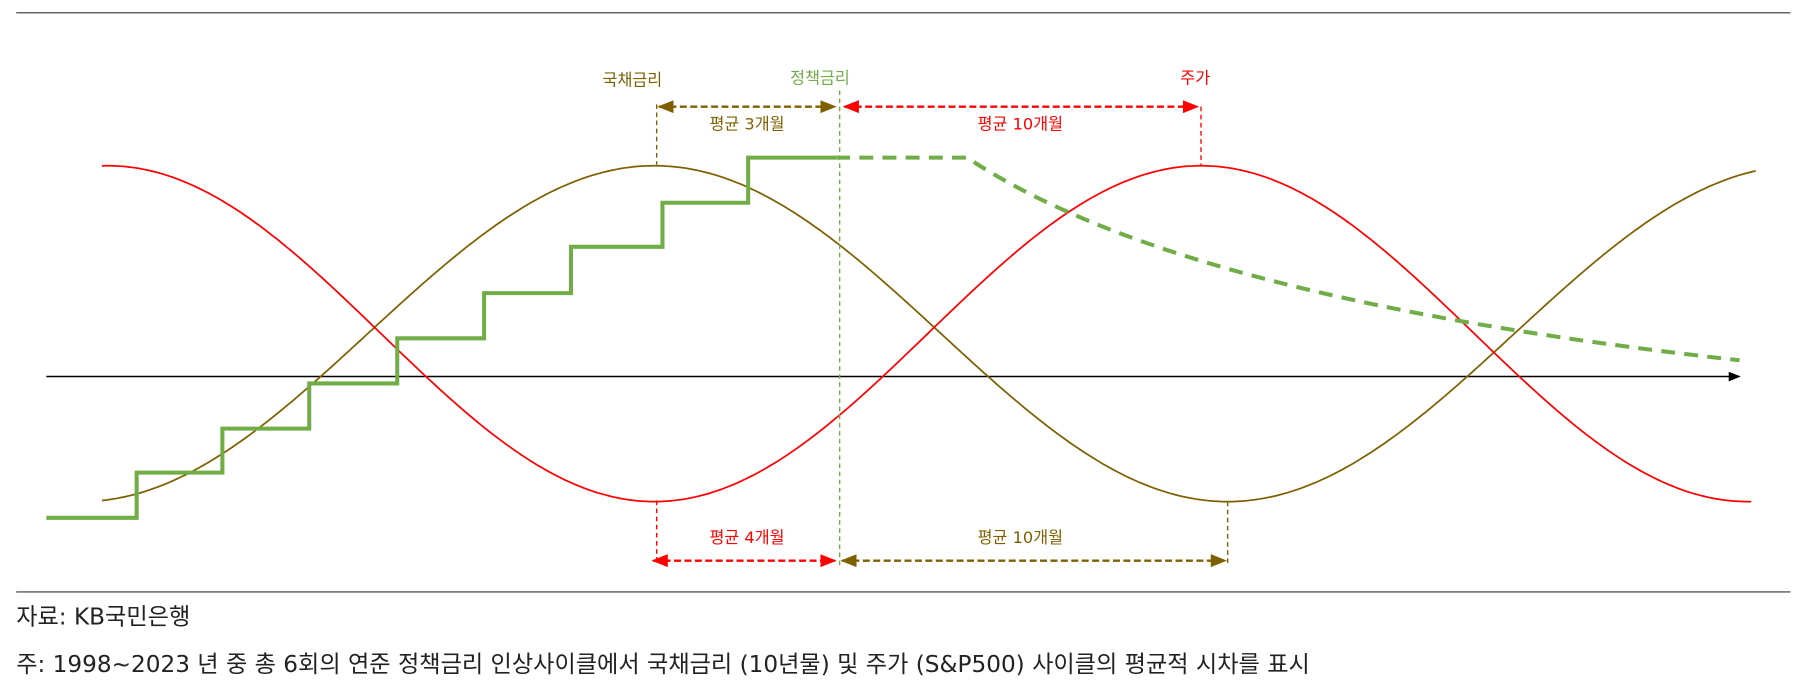 The width and height of the screenshot is (1816, 687). I want to click on bond-label: 국채금리, so click(633, 80).